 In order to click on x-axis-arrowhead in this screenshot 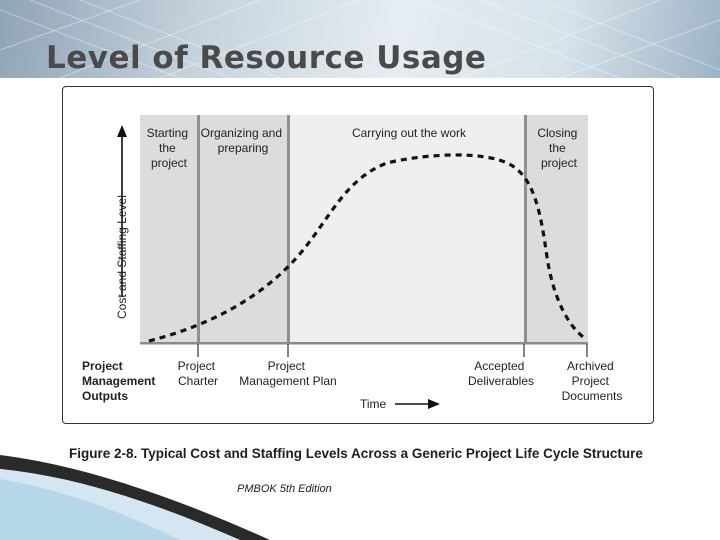, I will do `click(434, 404)`.